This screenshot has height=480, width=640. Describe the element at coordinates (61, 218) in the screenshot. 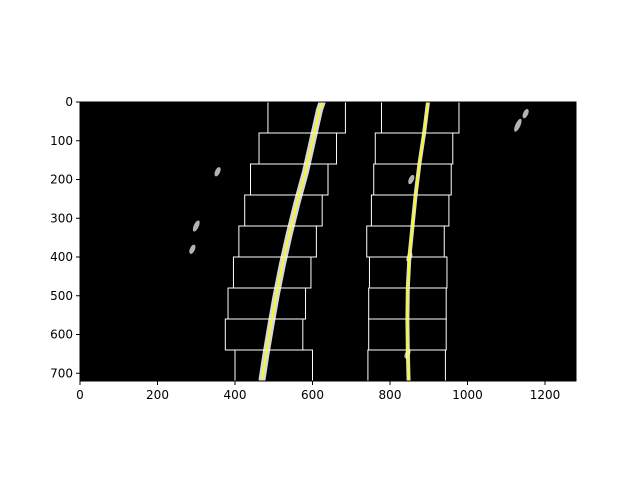

I see `y-tick-label: 300` at that location.